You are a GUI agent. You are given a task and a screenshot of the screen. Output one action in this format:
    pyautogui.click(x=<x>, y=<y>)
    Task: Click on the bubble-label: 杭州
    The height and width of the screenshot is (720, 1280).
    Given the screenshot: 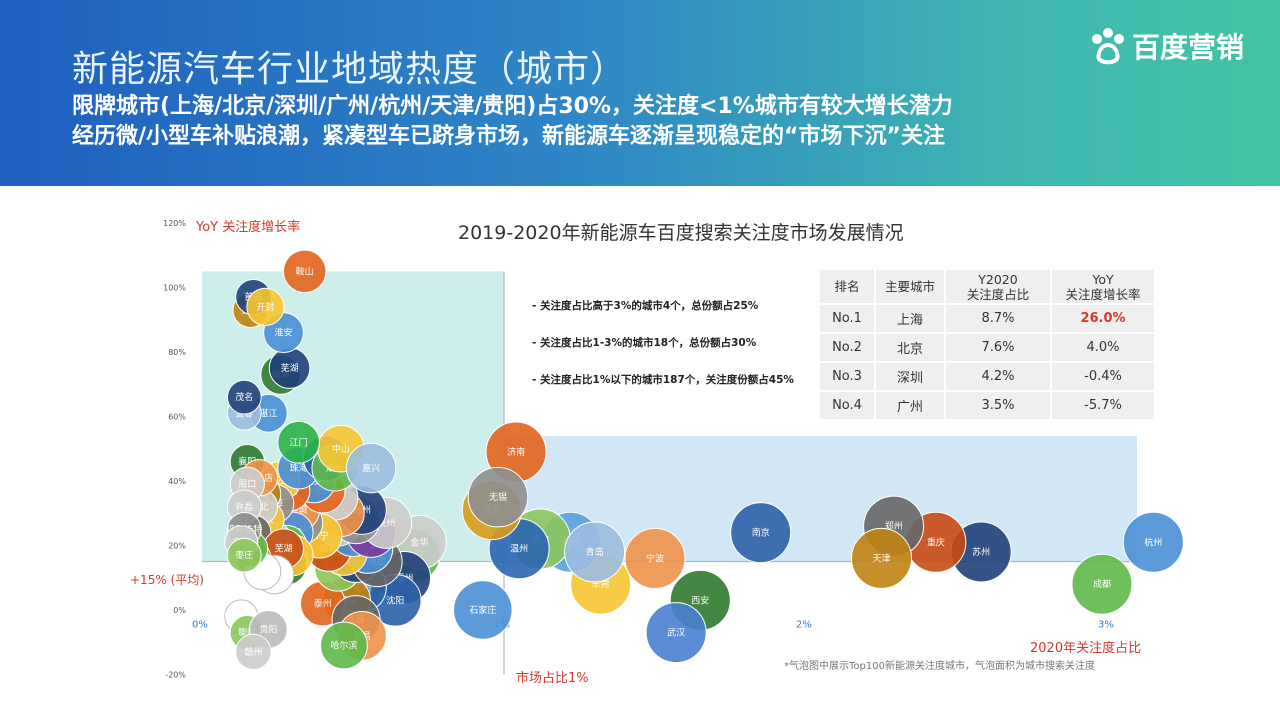 What is the action you would take?
    pyautogui.click(x=1153, y=542)
    